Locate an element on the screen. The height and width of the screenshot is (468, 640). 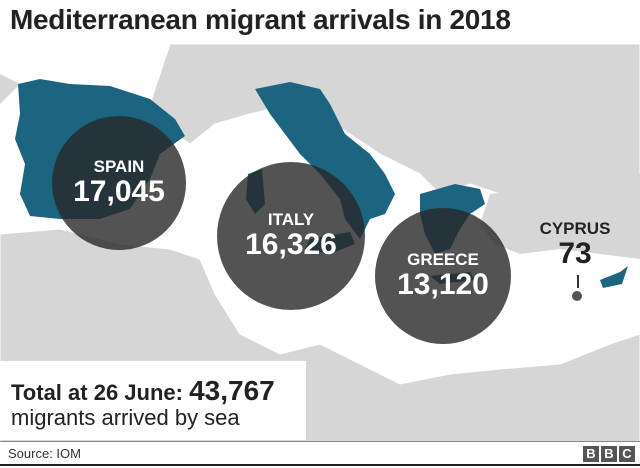
bubble-country: GREECE is located at coordinates (443, 259).